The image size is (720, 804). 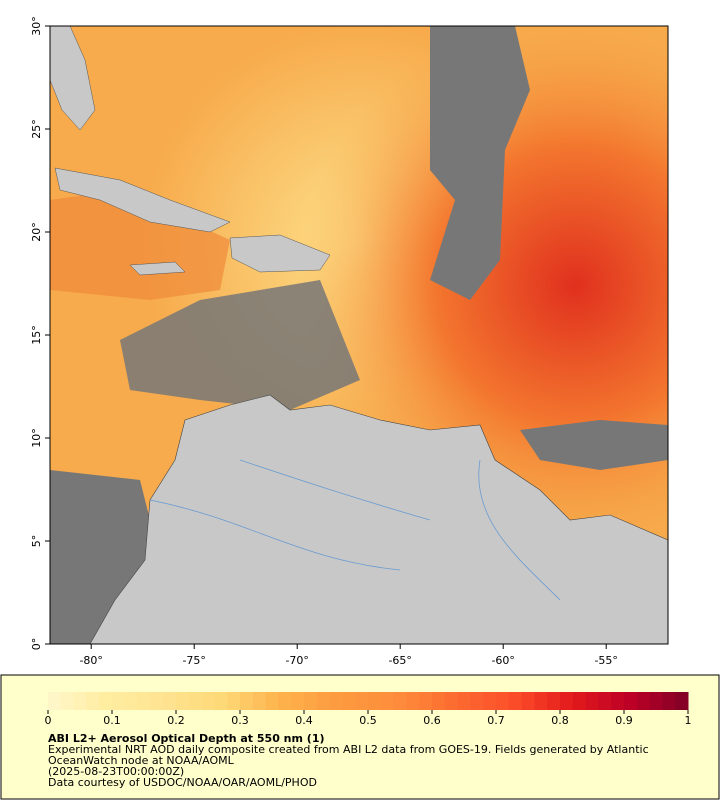 I want to click on x-tick-label: -55°, so click(x=605, y=660).